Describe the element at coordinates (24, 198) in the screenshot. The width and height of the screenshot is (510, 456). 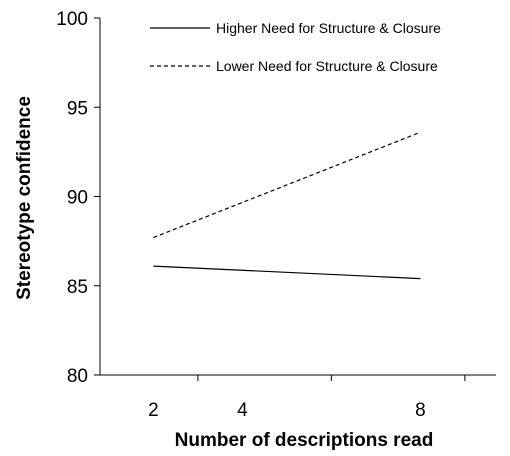
I see `y-axis-title: Stereotype confidence` at that location.